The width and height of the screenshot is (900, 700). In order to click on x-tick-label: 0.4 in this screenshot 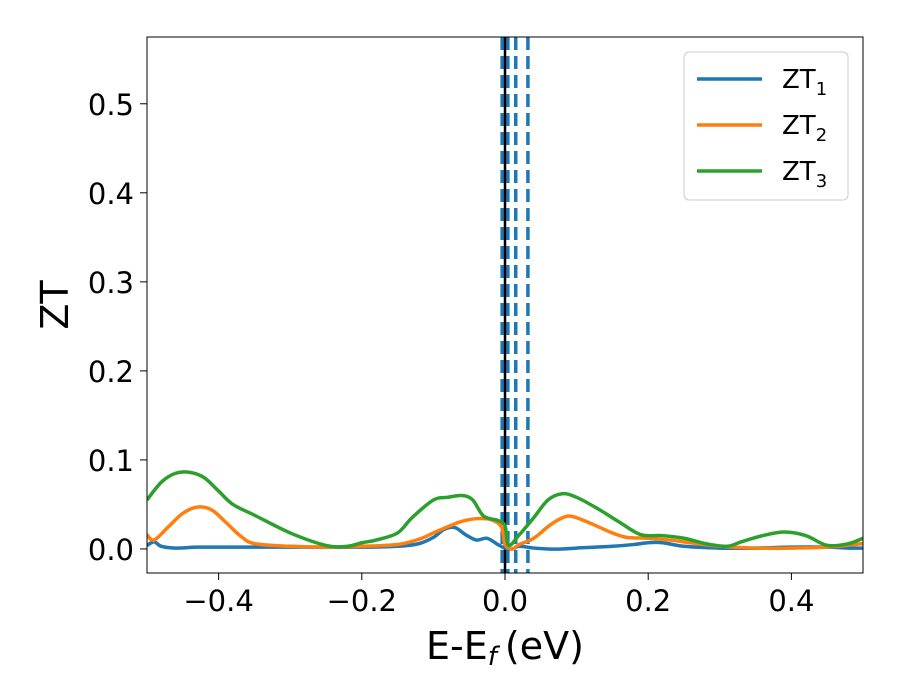, I will do `click(791, 601)`.